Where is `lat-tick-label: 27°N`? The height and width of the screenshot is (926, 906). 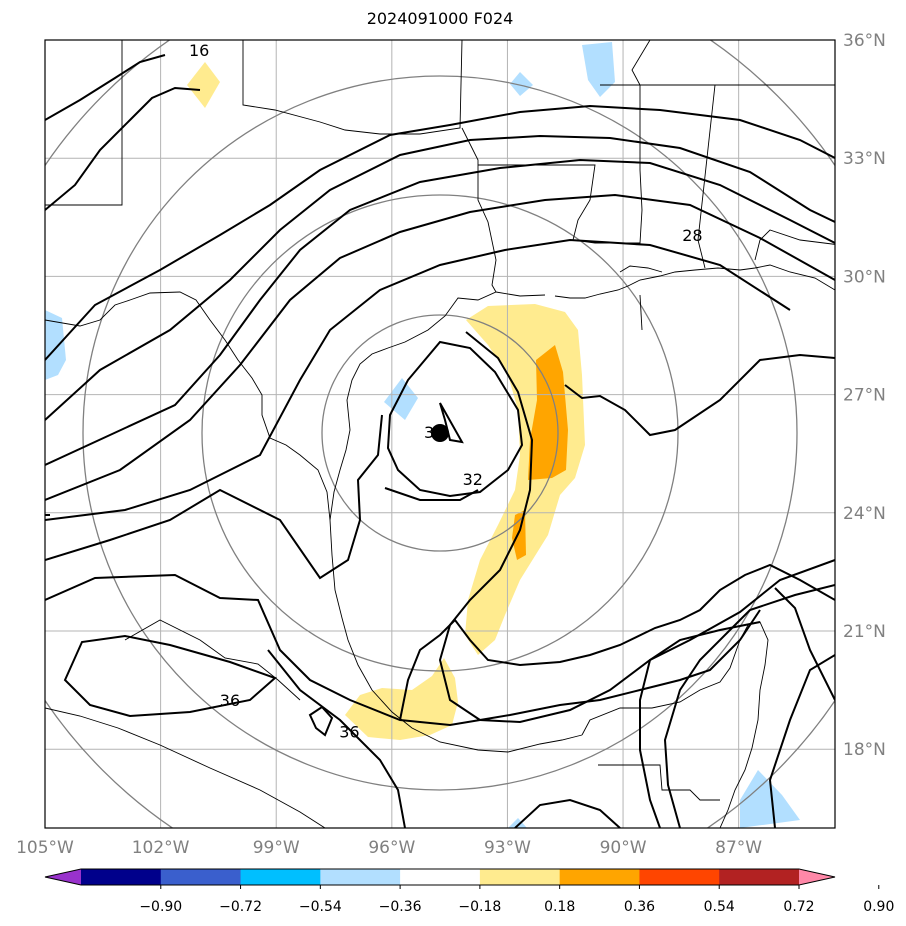
lat-tick-label: 27°N is located at coordinates (864, 396).